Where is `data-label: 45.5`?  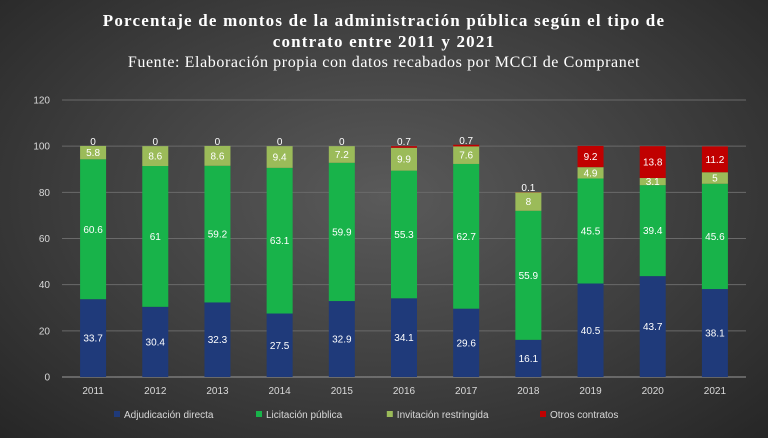
data-label: 45.5 is located at coordinates (591, 231).